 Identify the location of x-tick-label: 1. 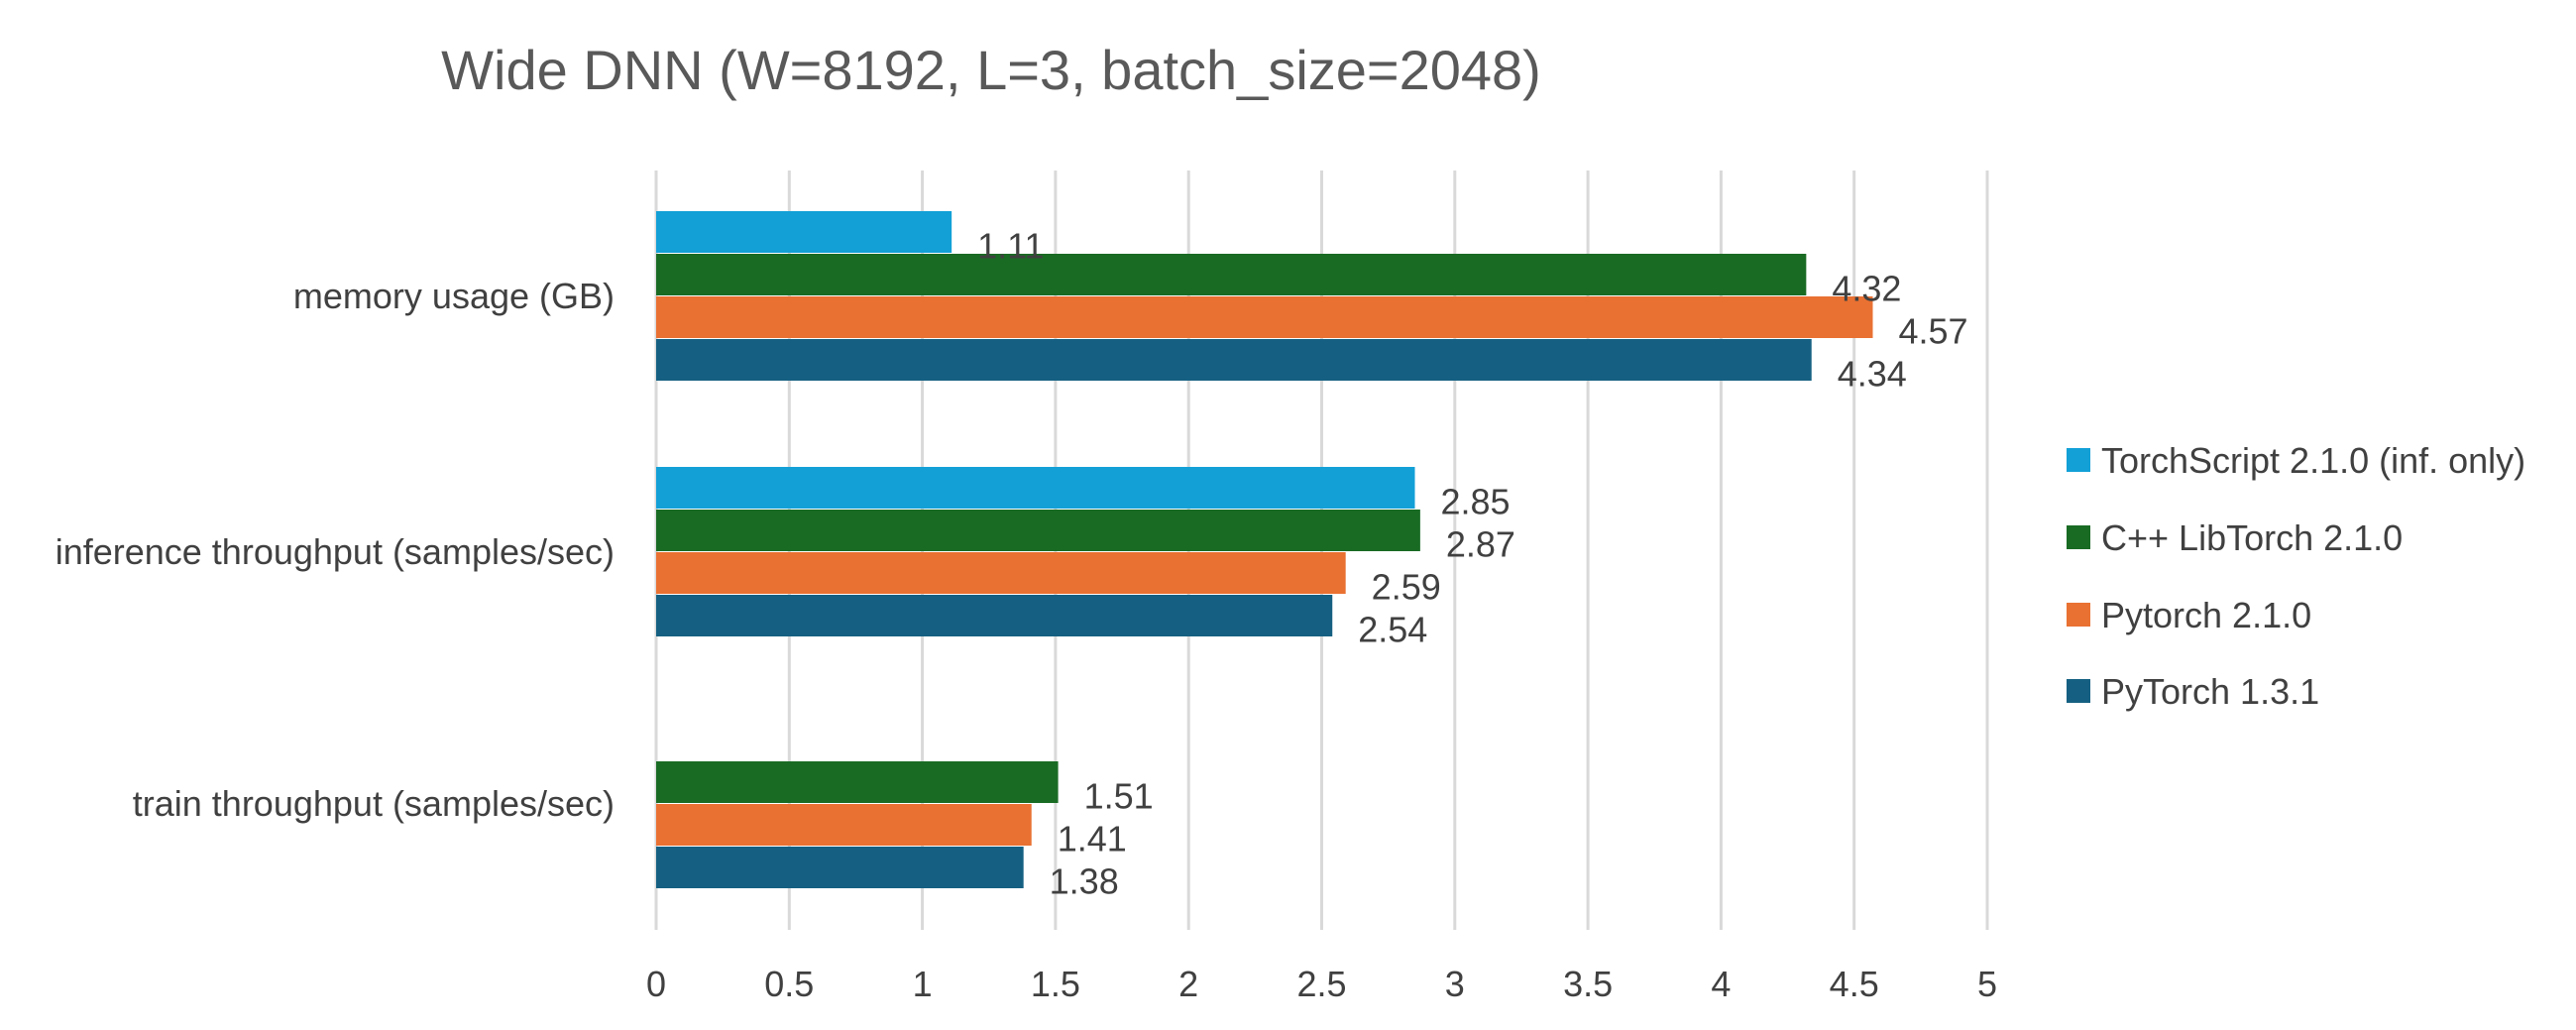
(923, 984).